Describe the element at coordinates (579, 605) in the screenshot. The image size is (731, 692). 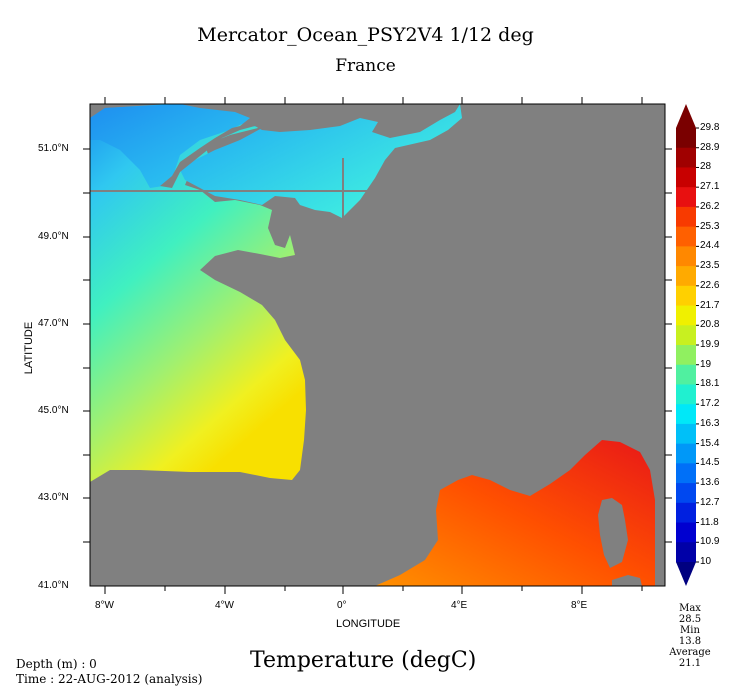
I see `x-tick-label: 8°E` at that location.